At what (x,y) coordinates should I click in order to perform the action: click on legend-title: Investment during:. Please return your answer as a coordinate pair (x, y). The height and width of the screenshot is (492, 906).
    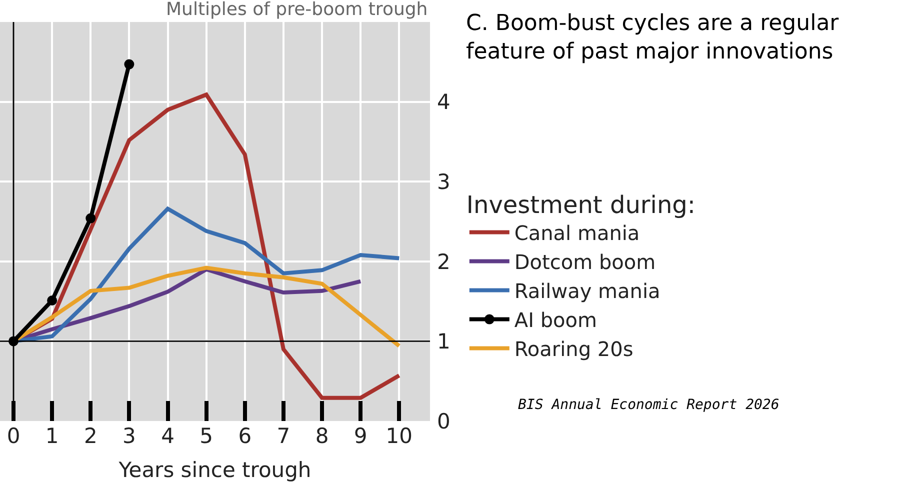
    Looking at the image, I should click on (581, 204).